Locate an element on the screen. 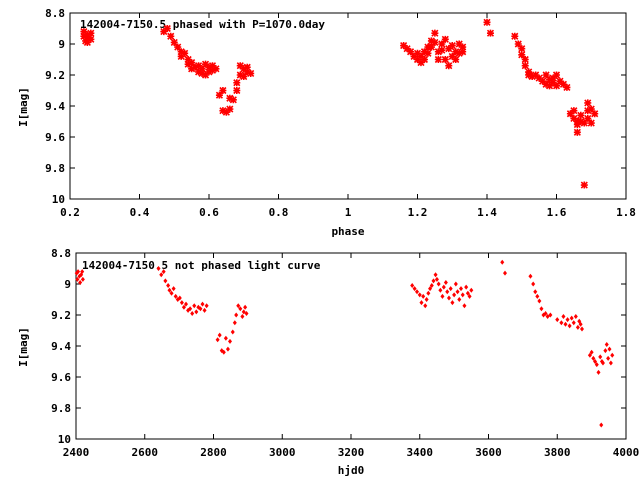  x-tick-label: 0.4 is located at coordinates (140, 212).